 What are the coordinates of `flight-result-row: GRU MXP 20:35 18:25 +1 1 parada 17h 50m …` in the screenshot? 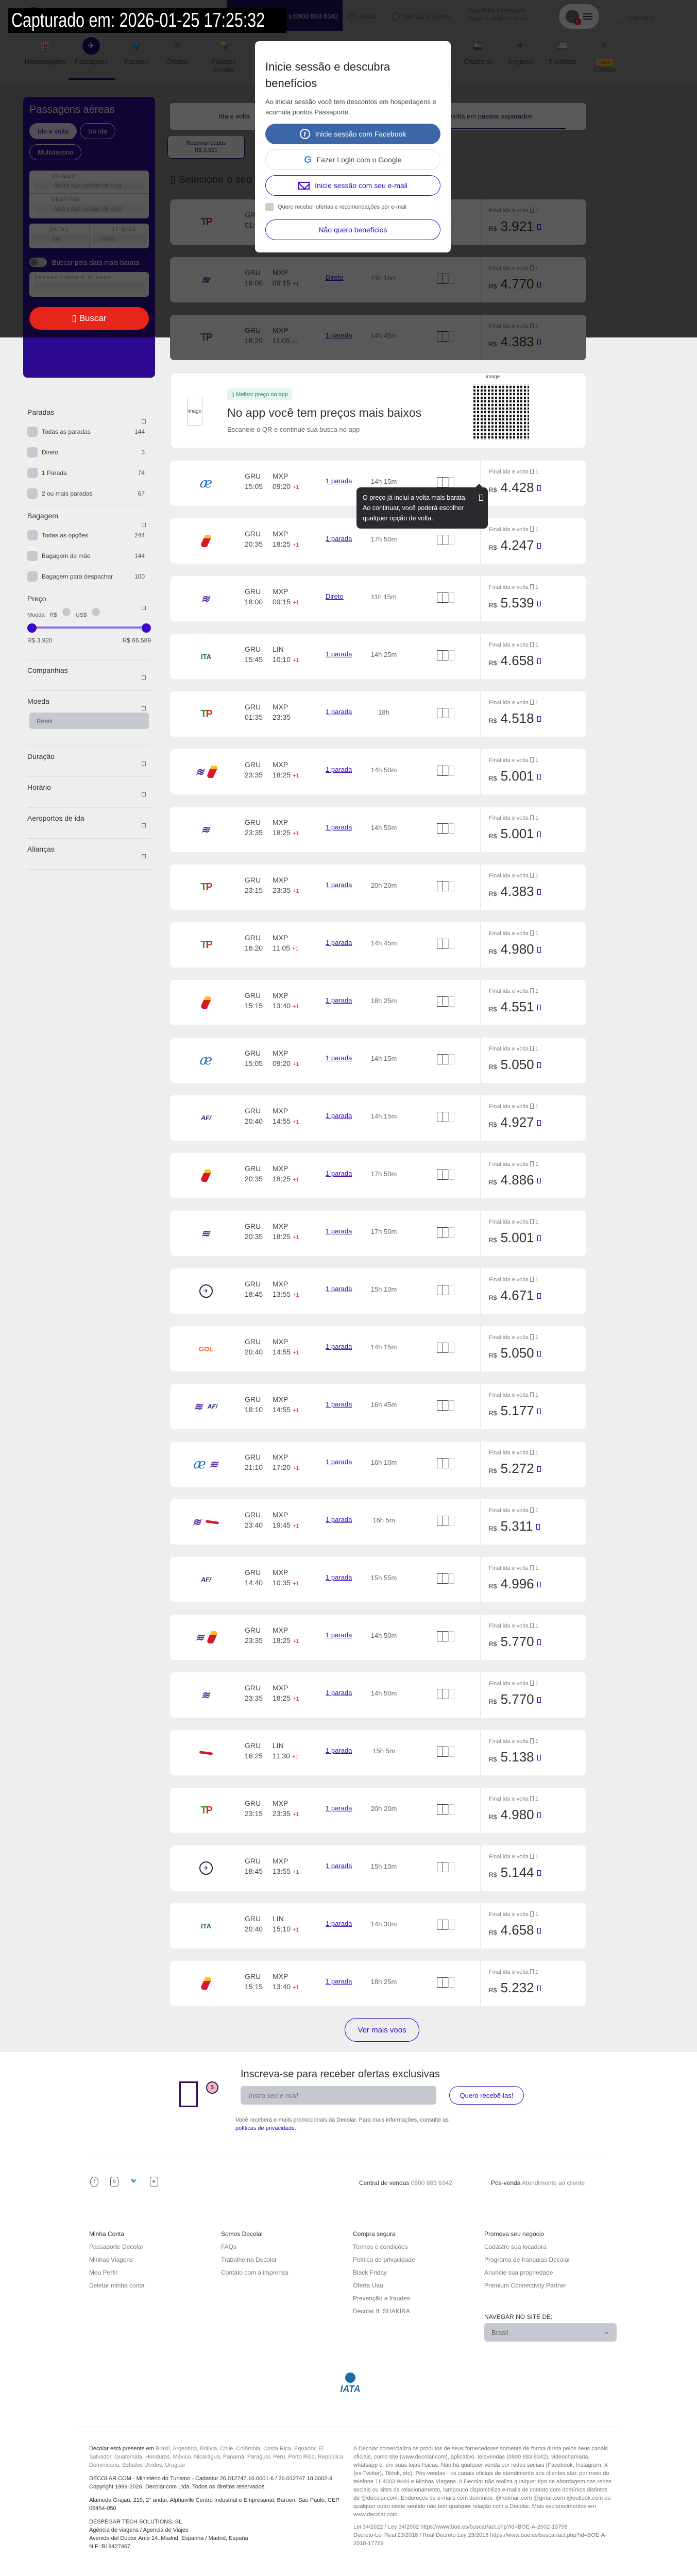 It's located at (378, 1176).